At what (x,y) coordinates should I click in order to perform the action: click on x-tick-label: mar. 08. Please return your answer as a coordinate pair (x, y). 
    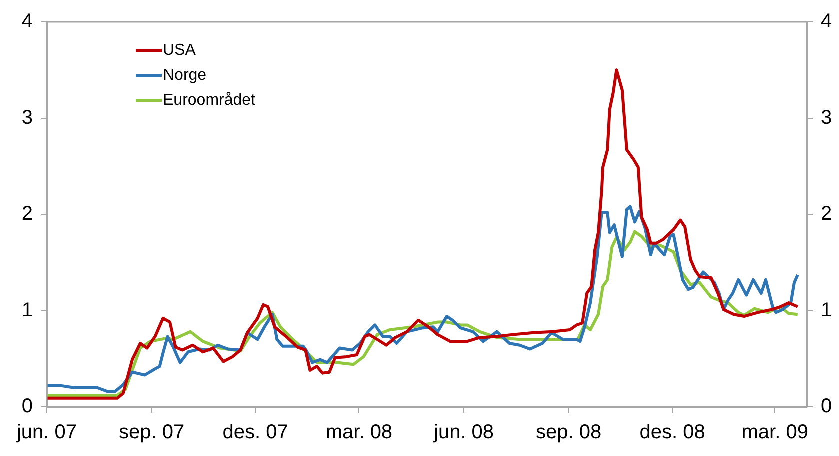
    Looking at the image, I should click on (359, 433).